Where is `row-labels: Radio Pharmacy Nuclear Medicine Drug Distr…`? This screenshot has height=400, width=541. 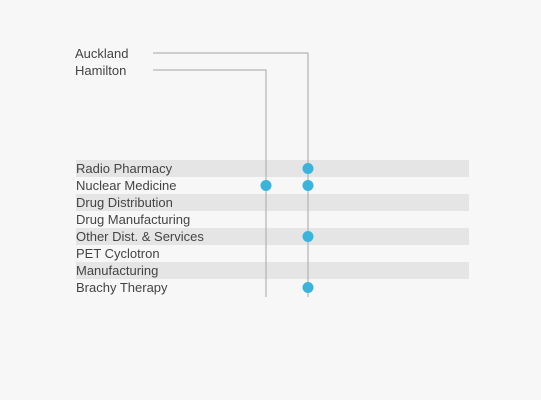
row-labels: Radio Pharmacy Nuclear Medicine Drug Distr… is located at coordinates (140, 228).